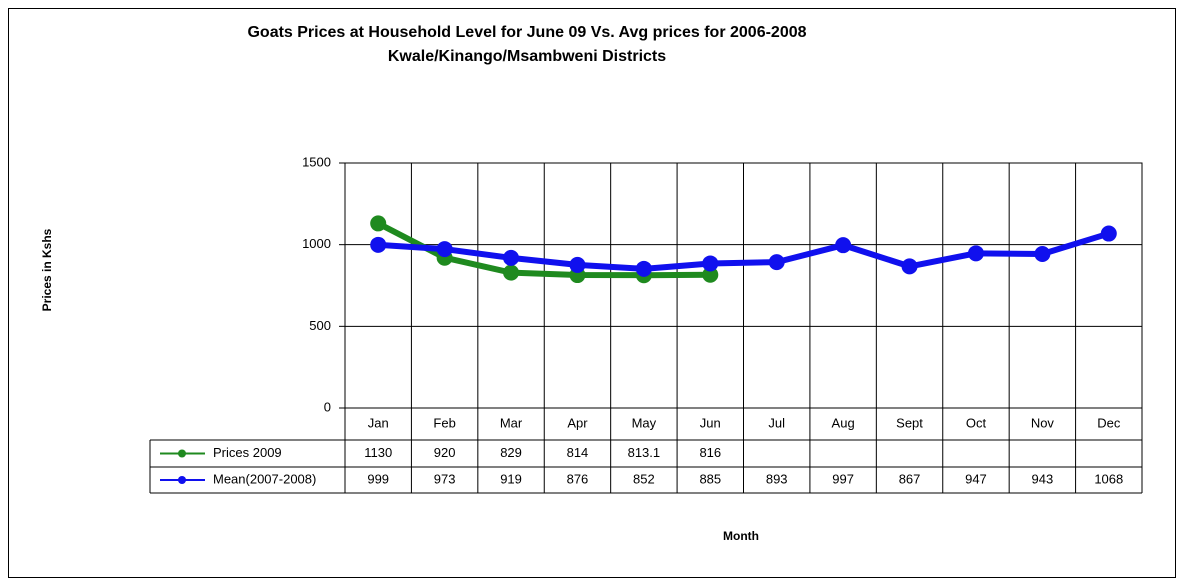 The width and height of the screenshot is (1184, 586). I want to click on x-tick-label: Jul, so click(776, 422).